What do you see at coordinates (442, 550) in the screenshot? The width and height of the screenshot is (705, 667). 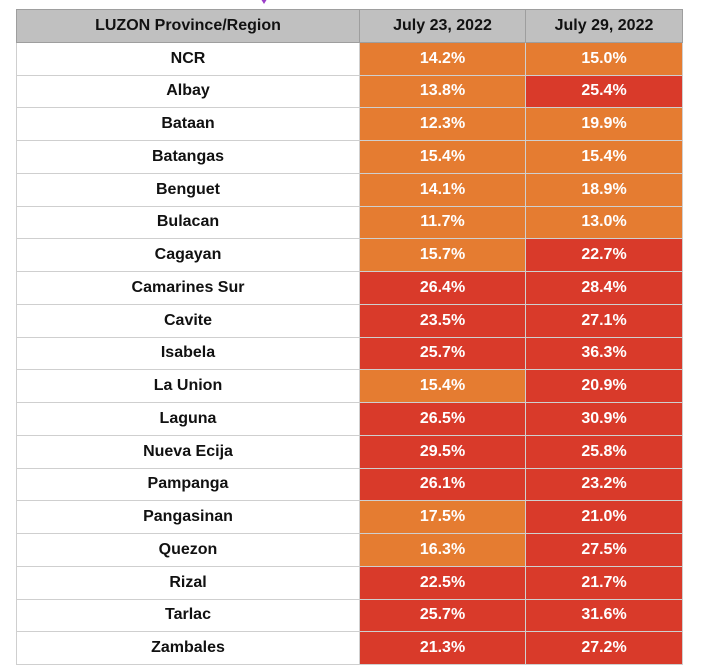 I see `july-23-value-cell: 16.3%` at bounding box center [442, 550].